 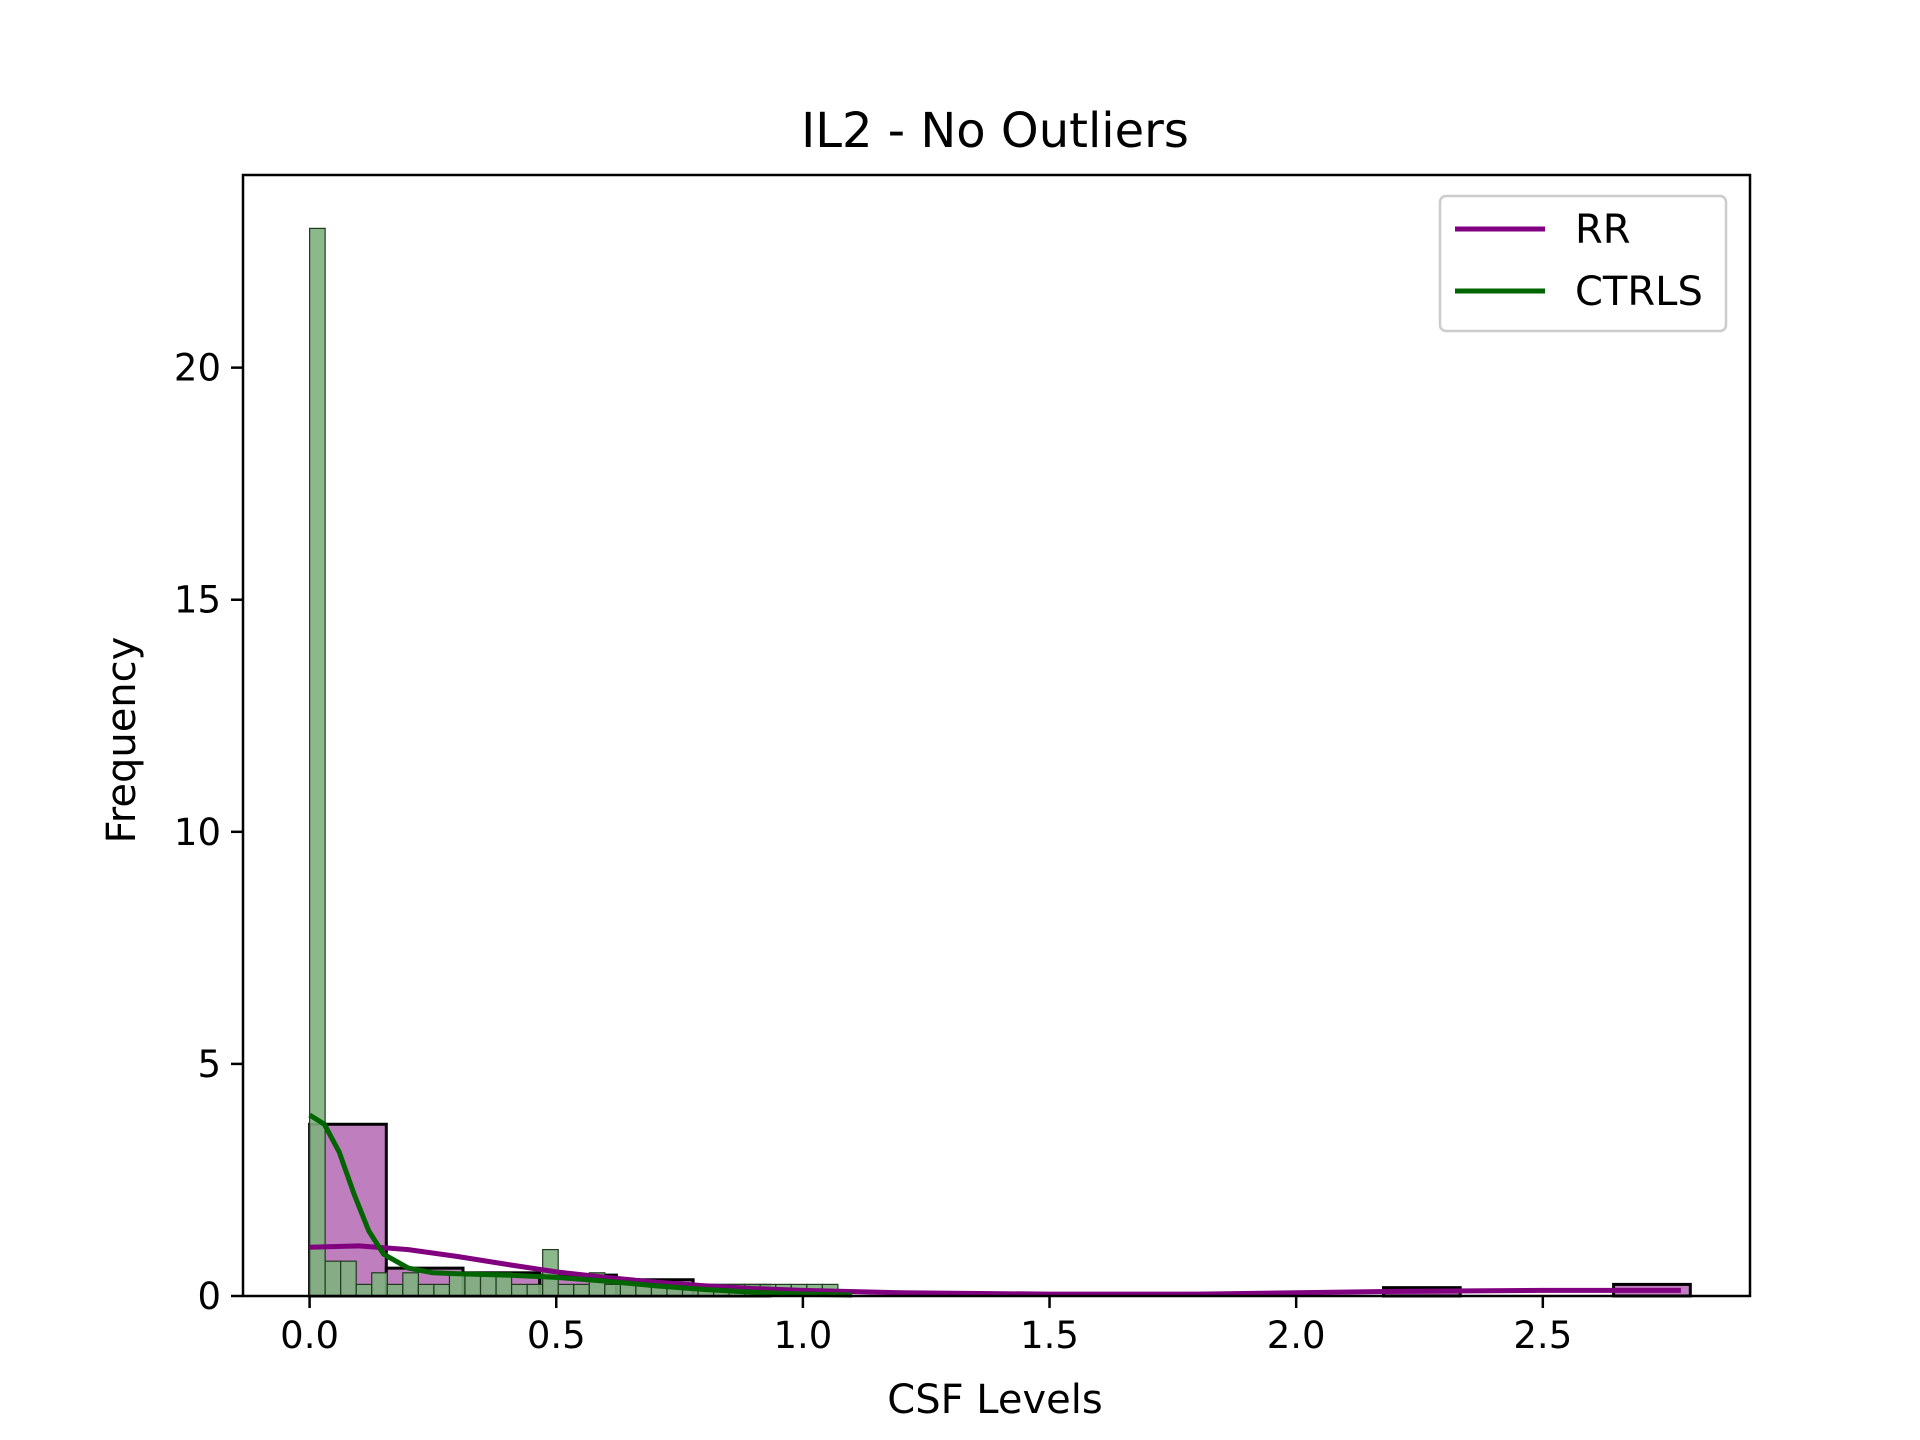 I want to click on x-tick-label: 1.0, so click(x=802, y=1335).